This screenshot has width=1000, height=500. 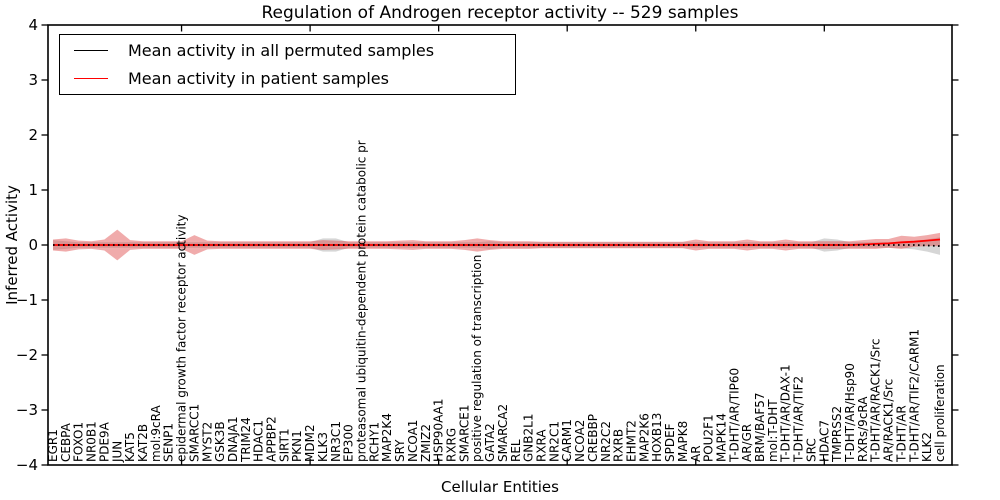 I want to click on x-category-label: REL, so click(x=516, y=450).